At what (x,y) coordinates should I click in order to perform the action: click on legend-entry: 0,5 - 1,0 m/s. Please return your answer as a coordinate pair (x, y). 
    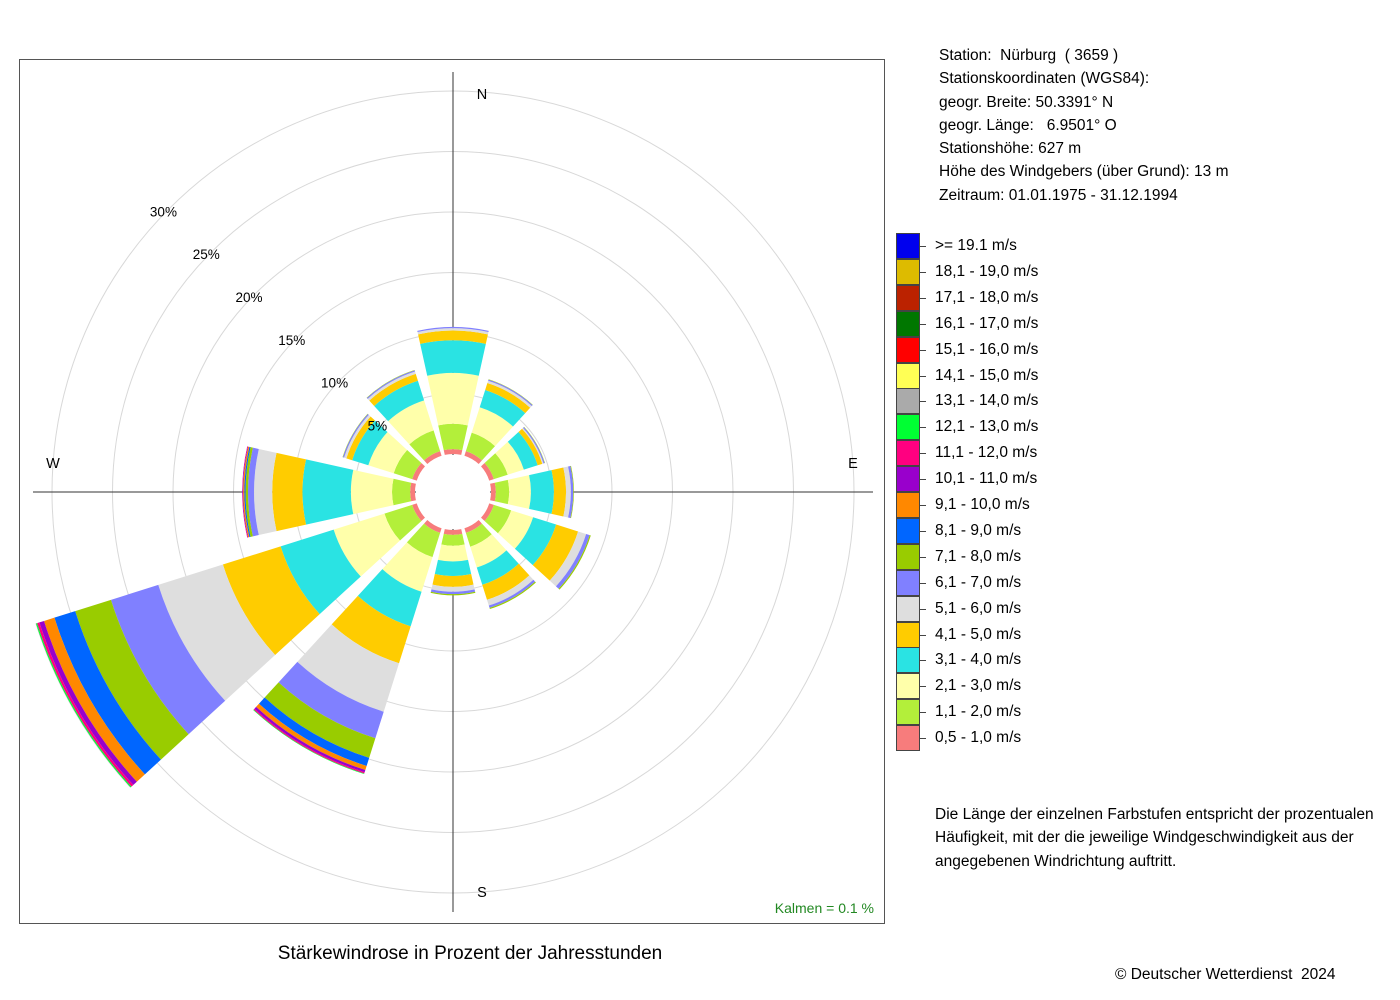
    Looking at the image, I should click on (1046, 738).